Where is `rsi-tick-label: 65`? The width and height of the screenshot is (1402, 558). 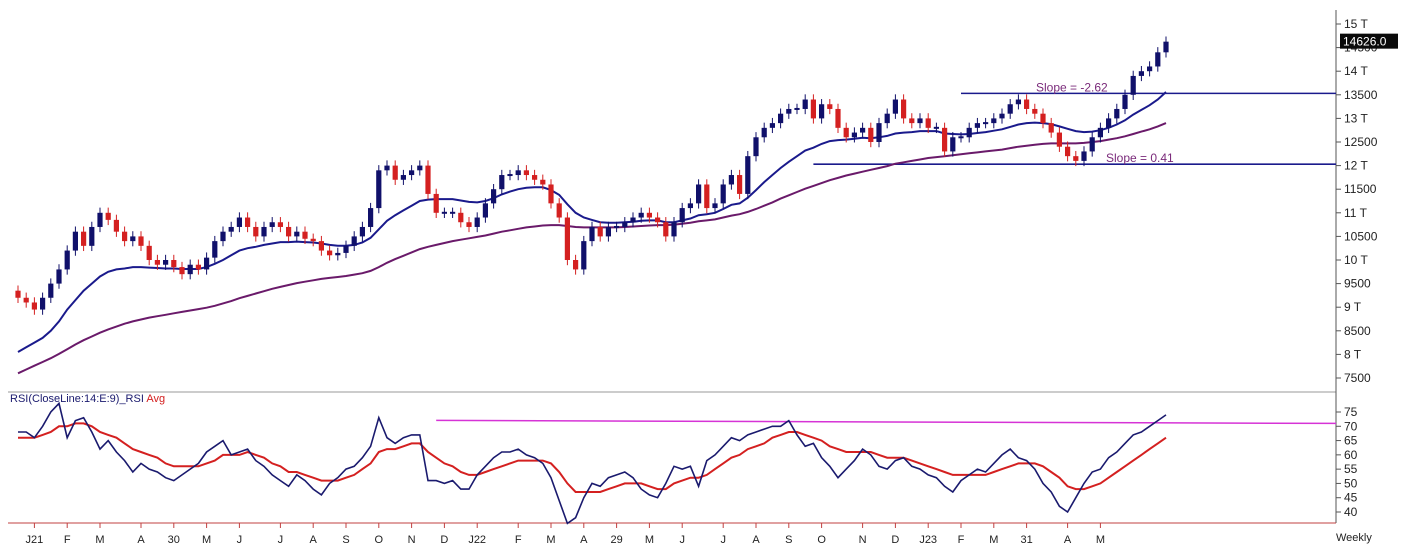 rsi-tick-label: 65 is located at coordinates (1351, 441).